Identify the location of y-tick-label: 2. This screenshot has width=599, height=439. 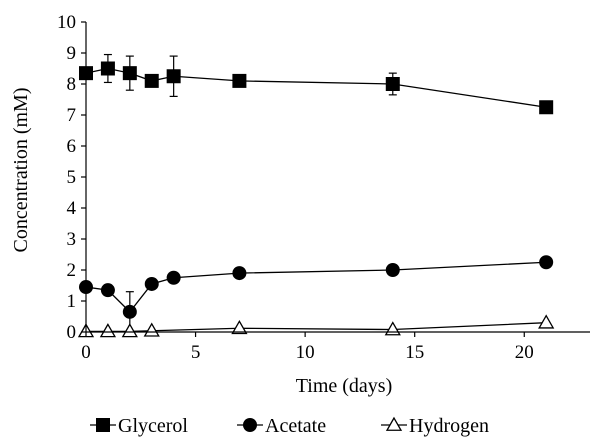
(72, 270).